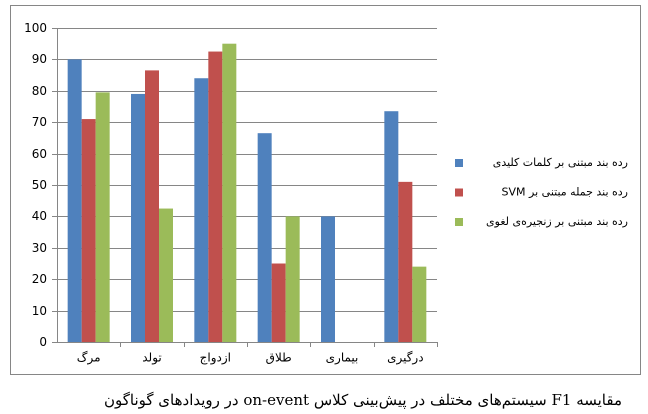 This screenshot has height=414, width=648. Describe the element at coordinates (39, 91) in the screenshot. I see `y-tick-label: 80` at that location.